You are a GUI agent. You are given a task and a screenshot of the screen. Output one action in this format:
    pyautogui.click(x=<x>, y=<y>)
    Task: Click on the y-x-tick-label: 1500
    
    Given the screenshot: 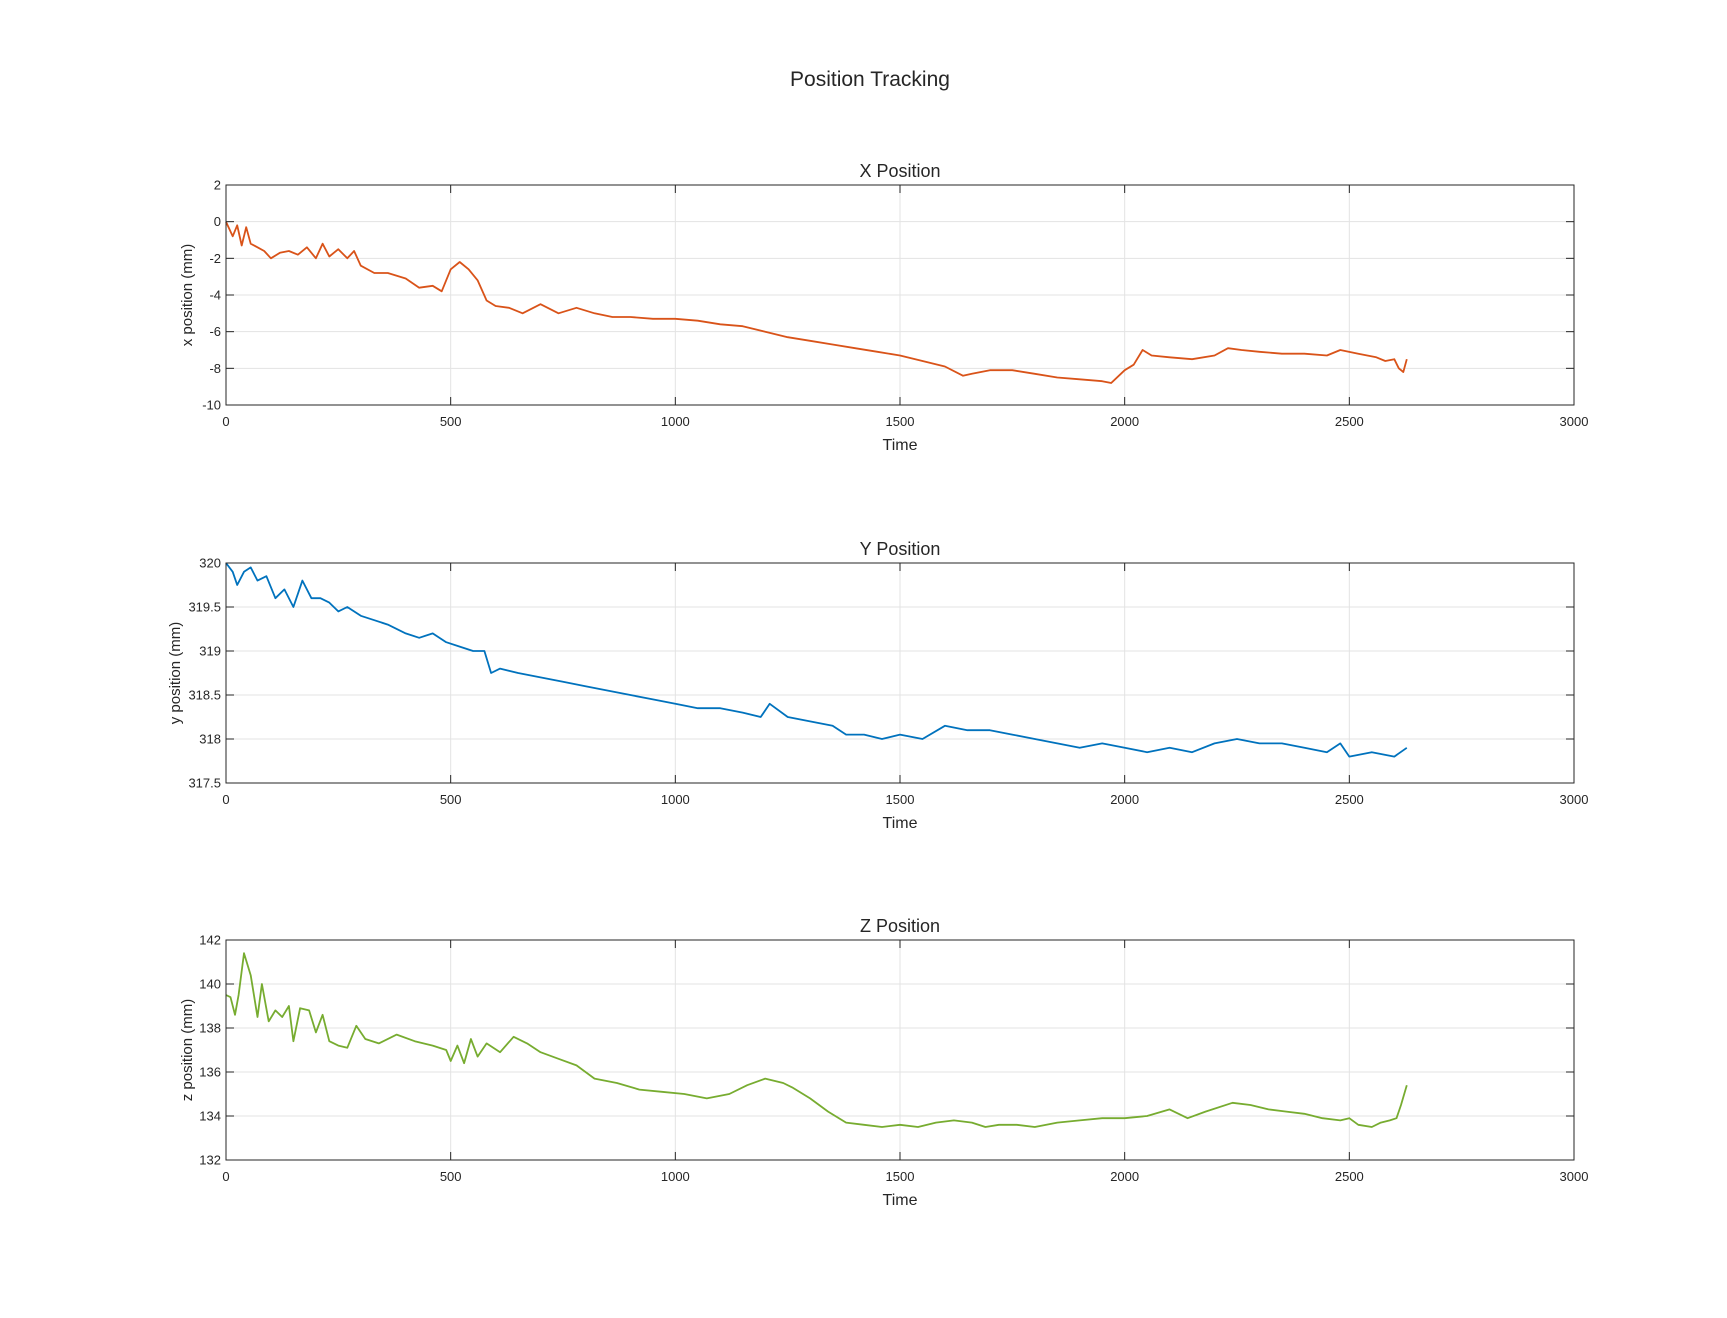 What is the action you would take?
    pyautogui.click(x=900, y=799)
    